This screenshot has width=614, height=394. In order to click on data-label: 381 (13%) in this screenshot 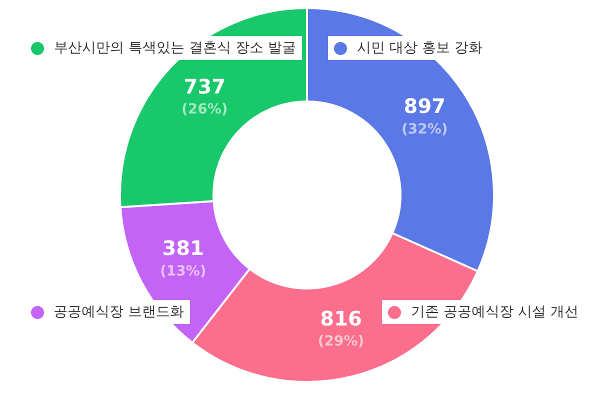, I will do `click(183, 258)`.